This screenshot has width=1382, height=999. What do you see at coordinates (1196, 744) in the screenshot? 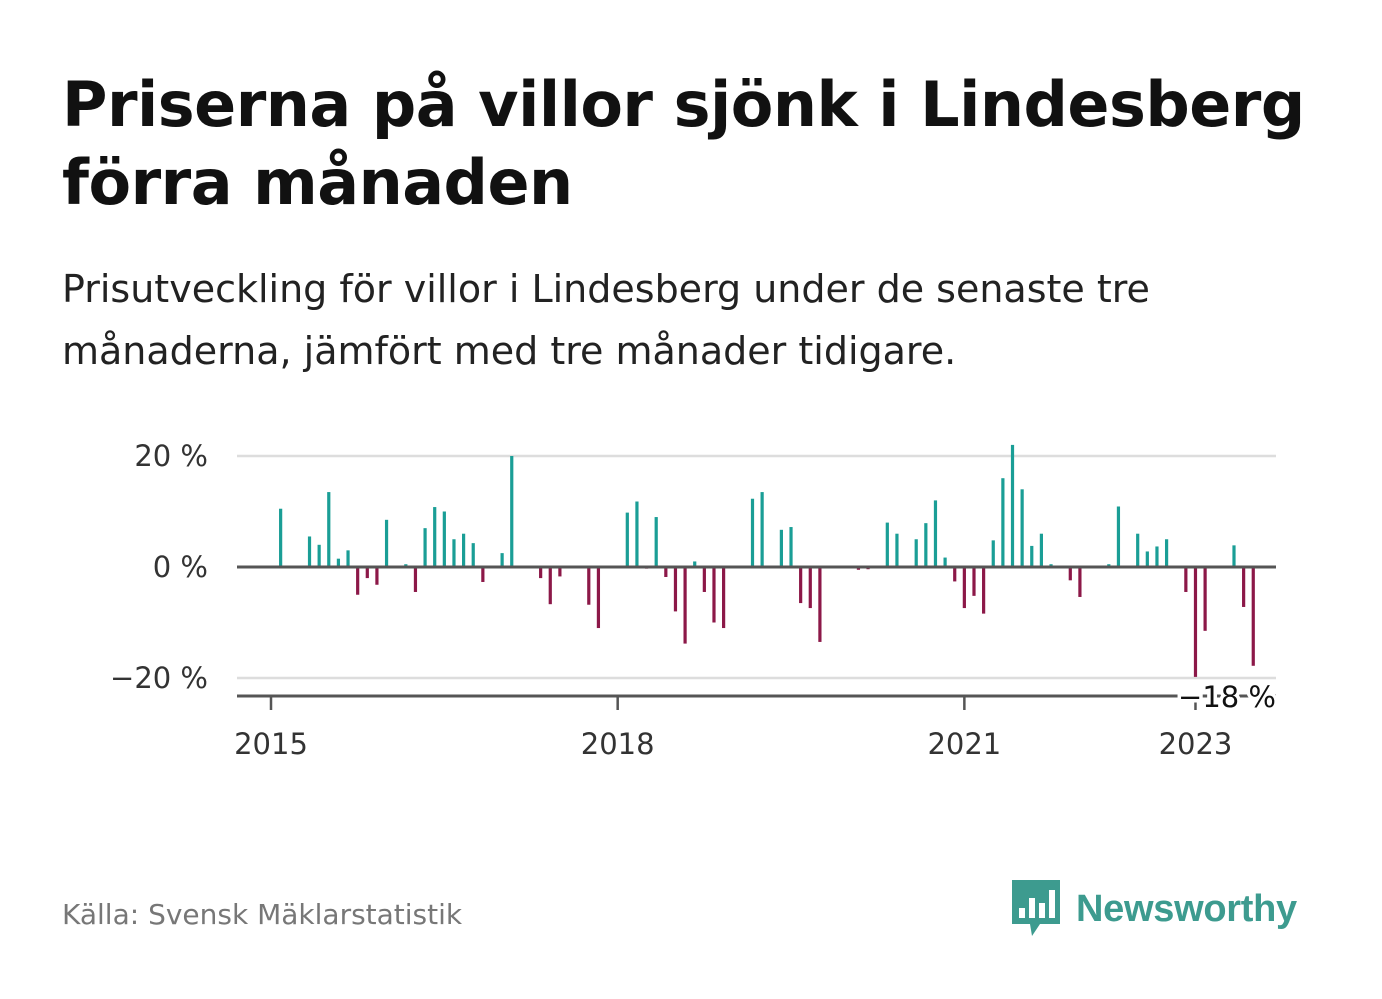
I see `x-tick-label: 2023` at bounding box center [1196, 744].